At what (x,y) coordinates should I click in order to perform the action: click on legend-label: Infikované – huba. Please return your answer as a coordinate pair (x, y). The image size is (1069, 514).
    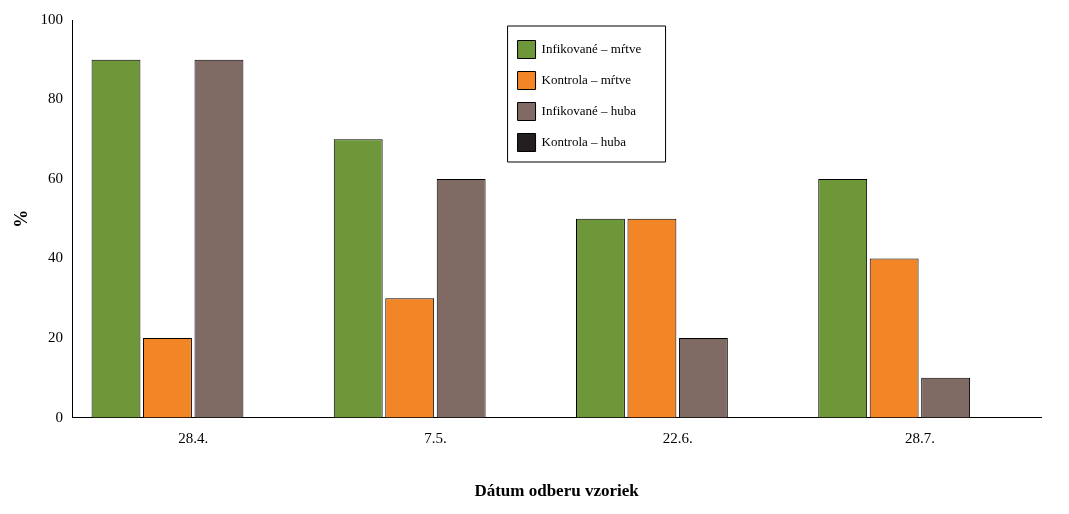
    Looking at the image, I should click on (589, 110).